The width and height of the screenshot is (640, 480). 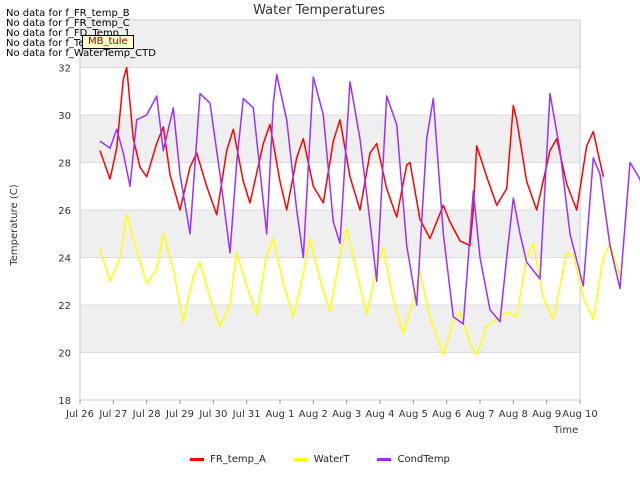 I want to click on y-axis-label: Temperature (C), so click(x=14, y=225).